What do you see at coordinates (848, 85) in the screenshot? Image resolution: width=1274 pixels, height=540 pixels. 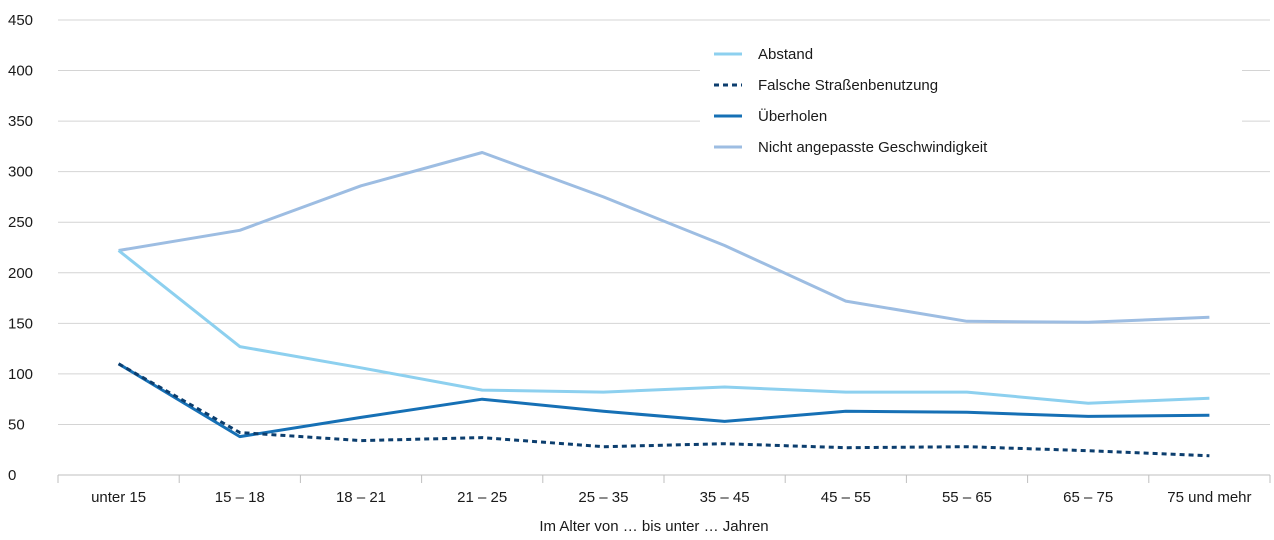 I see `legend-label: Falsche Straßenbenutzung` at bounding box center [848, 85].